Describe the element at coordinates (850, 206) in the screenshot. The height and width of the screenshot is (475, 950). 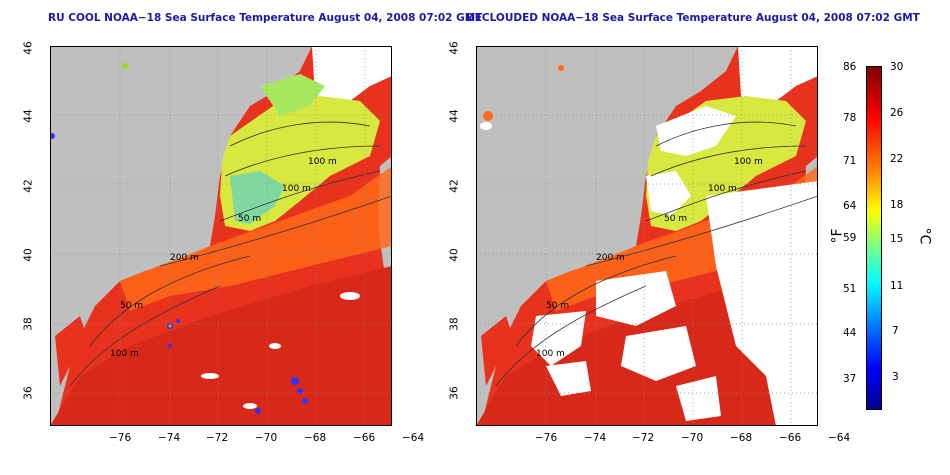
I see `fahrenheit-tick: 64` at that location.